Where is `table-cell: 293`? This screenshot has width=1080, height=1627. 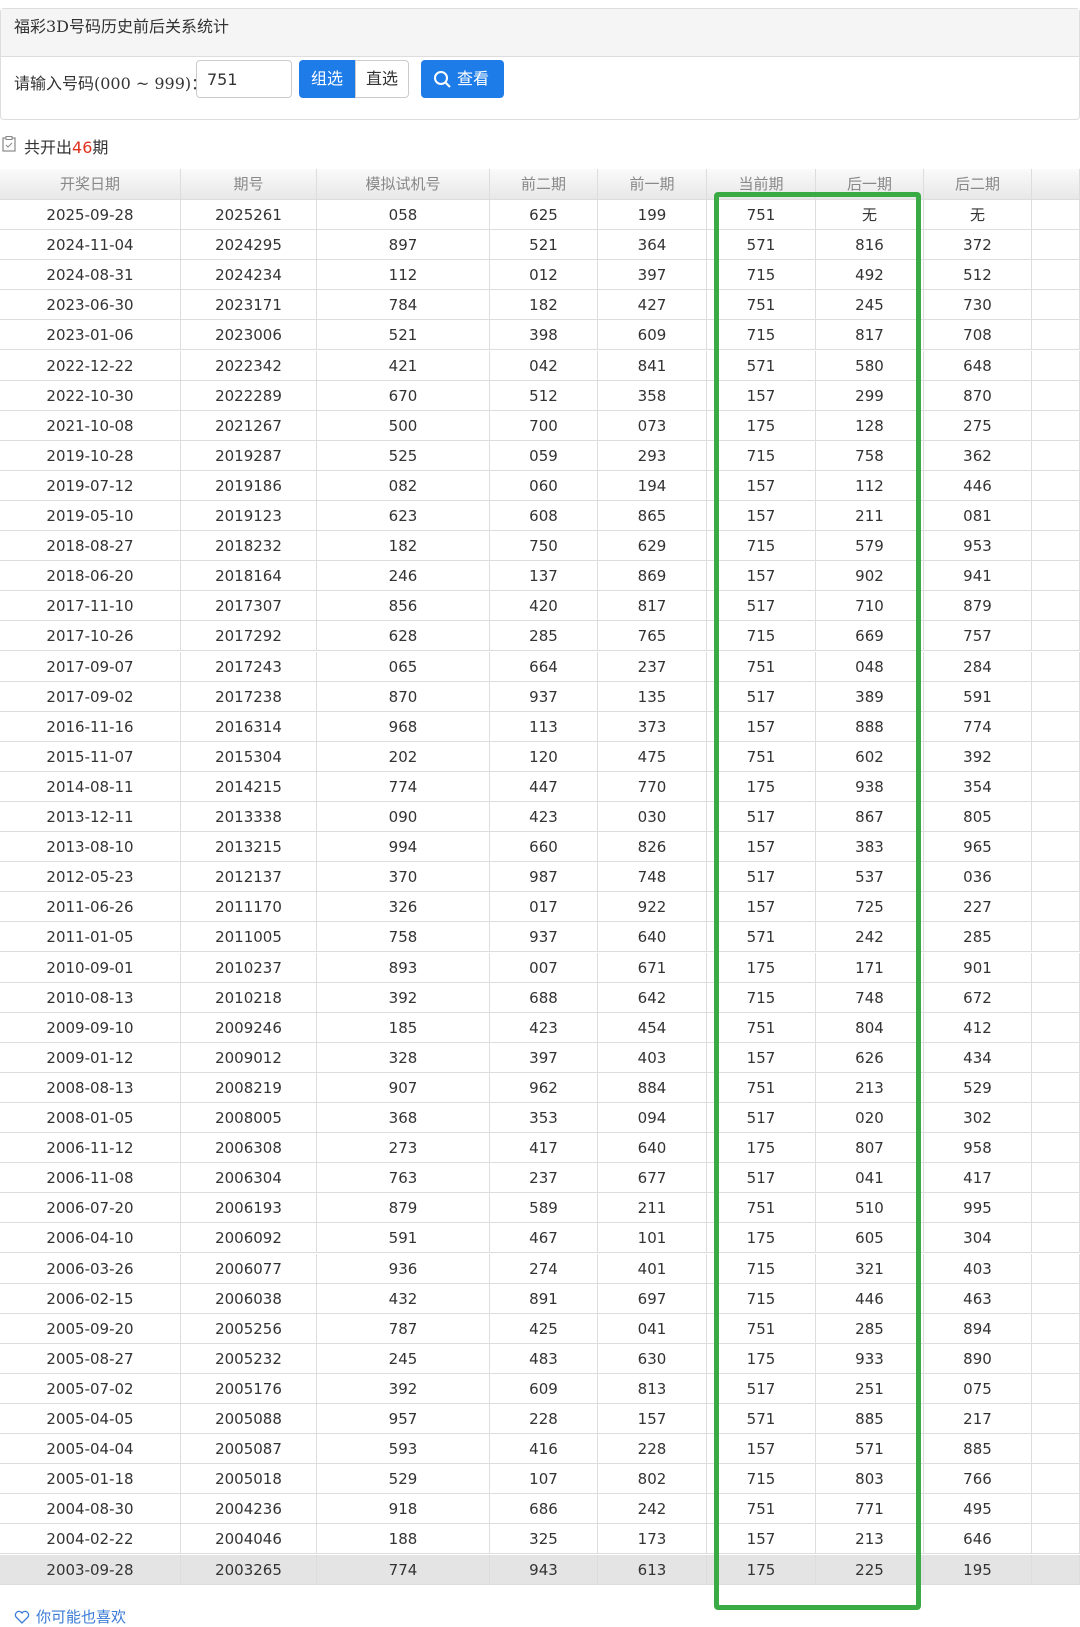
table-cell: 293 is located at coordinates (652, 455).